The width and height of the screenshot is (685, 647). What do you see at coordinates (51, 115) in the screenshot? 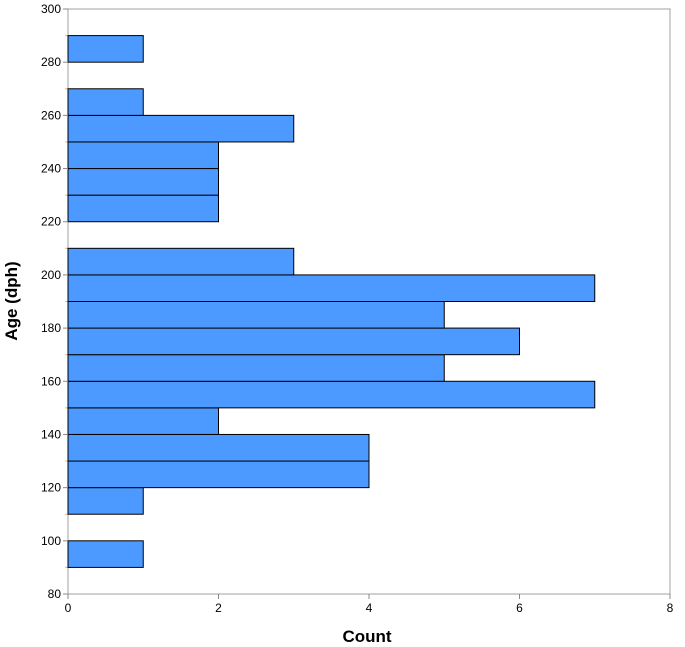
I see `y-tick-label: 260` at bounding box center [51, 115].